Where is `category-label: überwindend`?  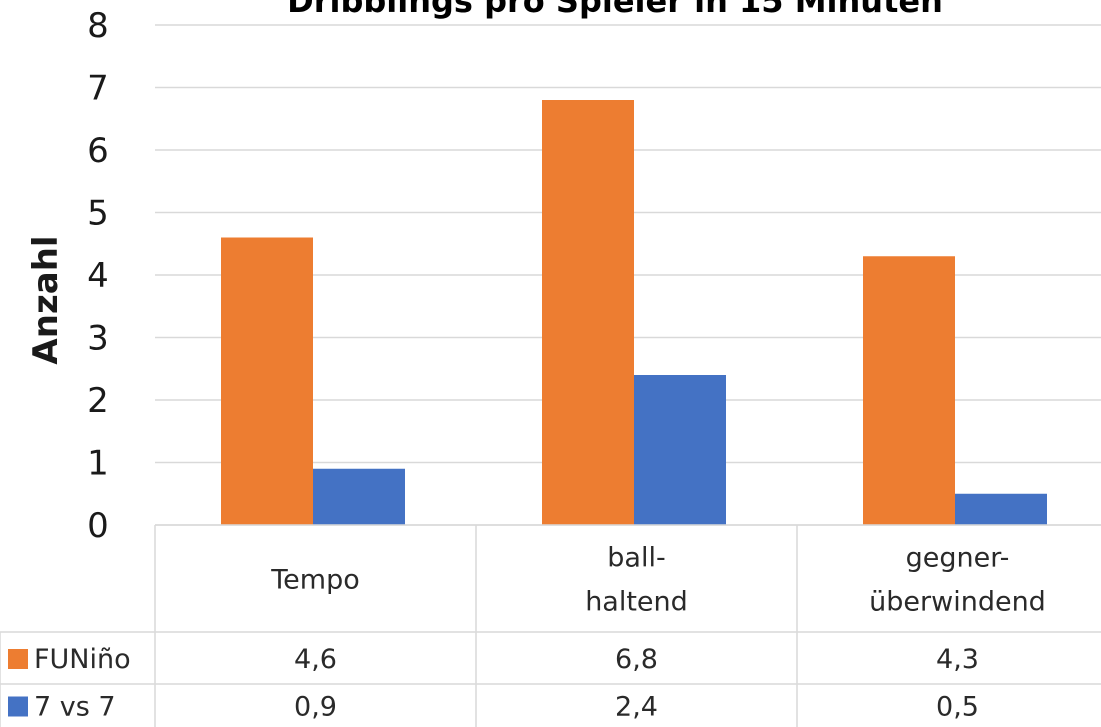 category-label: überwindend is located at coordinates (957, 602).